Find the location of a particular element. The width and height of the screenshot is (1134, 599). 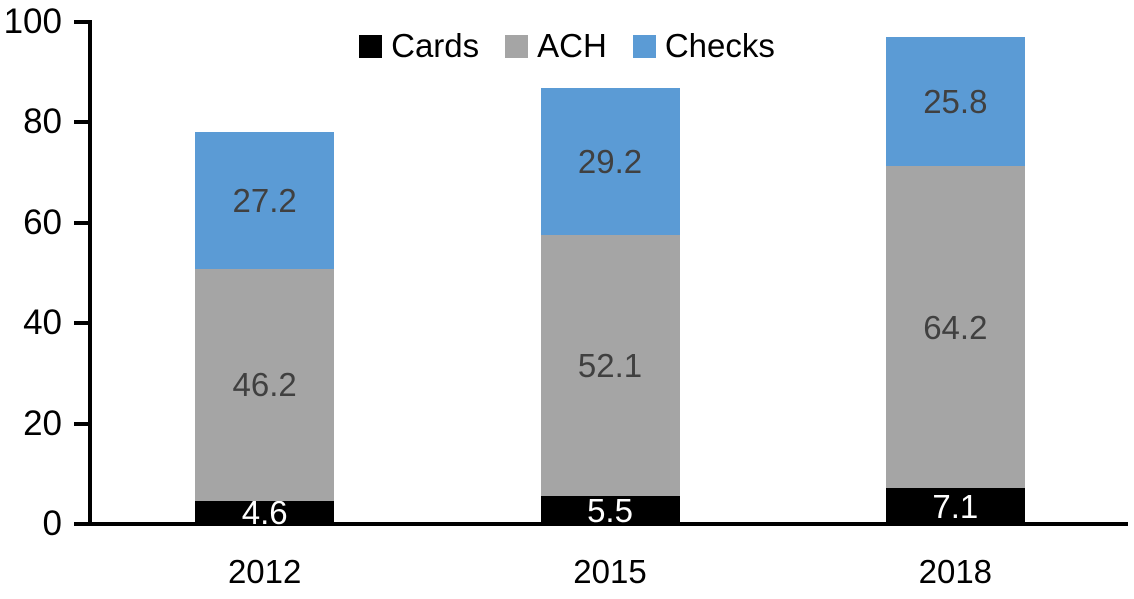

legend-item-checks: Checks is located at coordinates (703, 46).